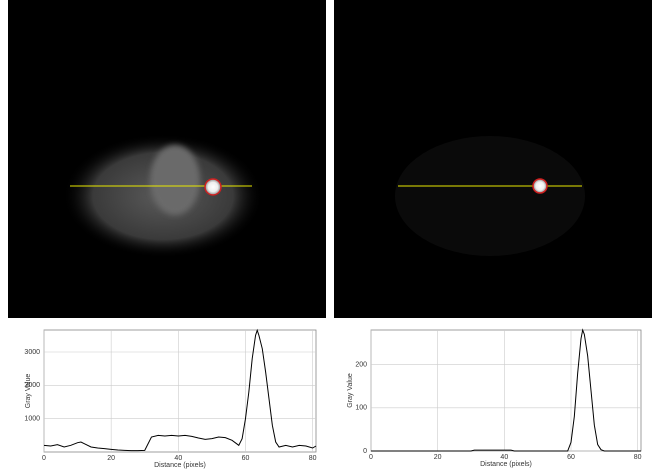 Image resolution: width=654 pixels, height=469 pixels. I want to click on y-tick-label: 2000, so click(32, 385).